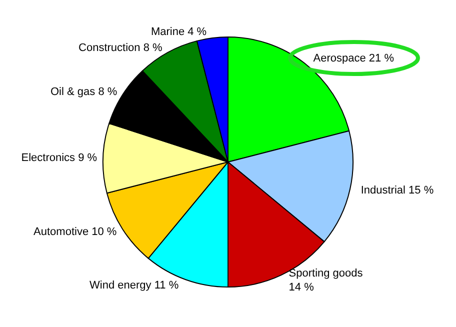 The width and height of the screenshot is (456, 327). Describe the element at coordinates (397, 190) in the screenshot. I see `slice-label: Industrial 15 %` at that location.